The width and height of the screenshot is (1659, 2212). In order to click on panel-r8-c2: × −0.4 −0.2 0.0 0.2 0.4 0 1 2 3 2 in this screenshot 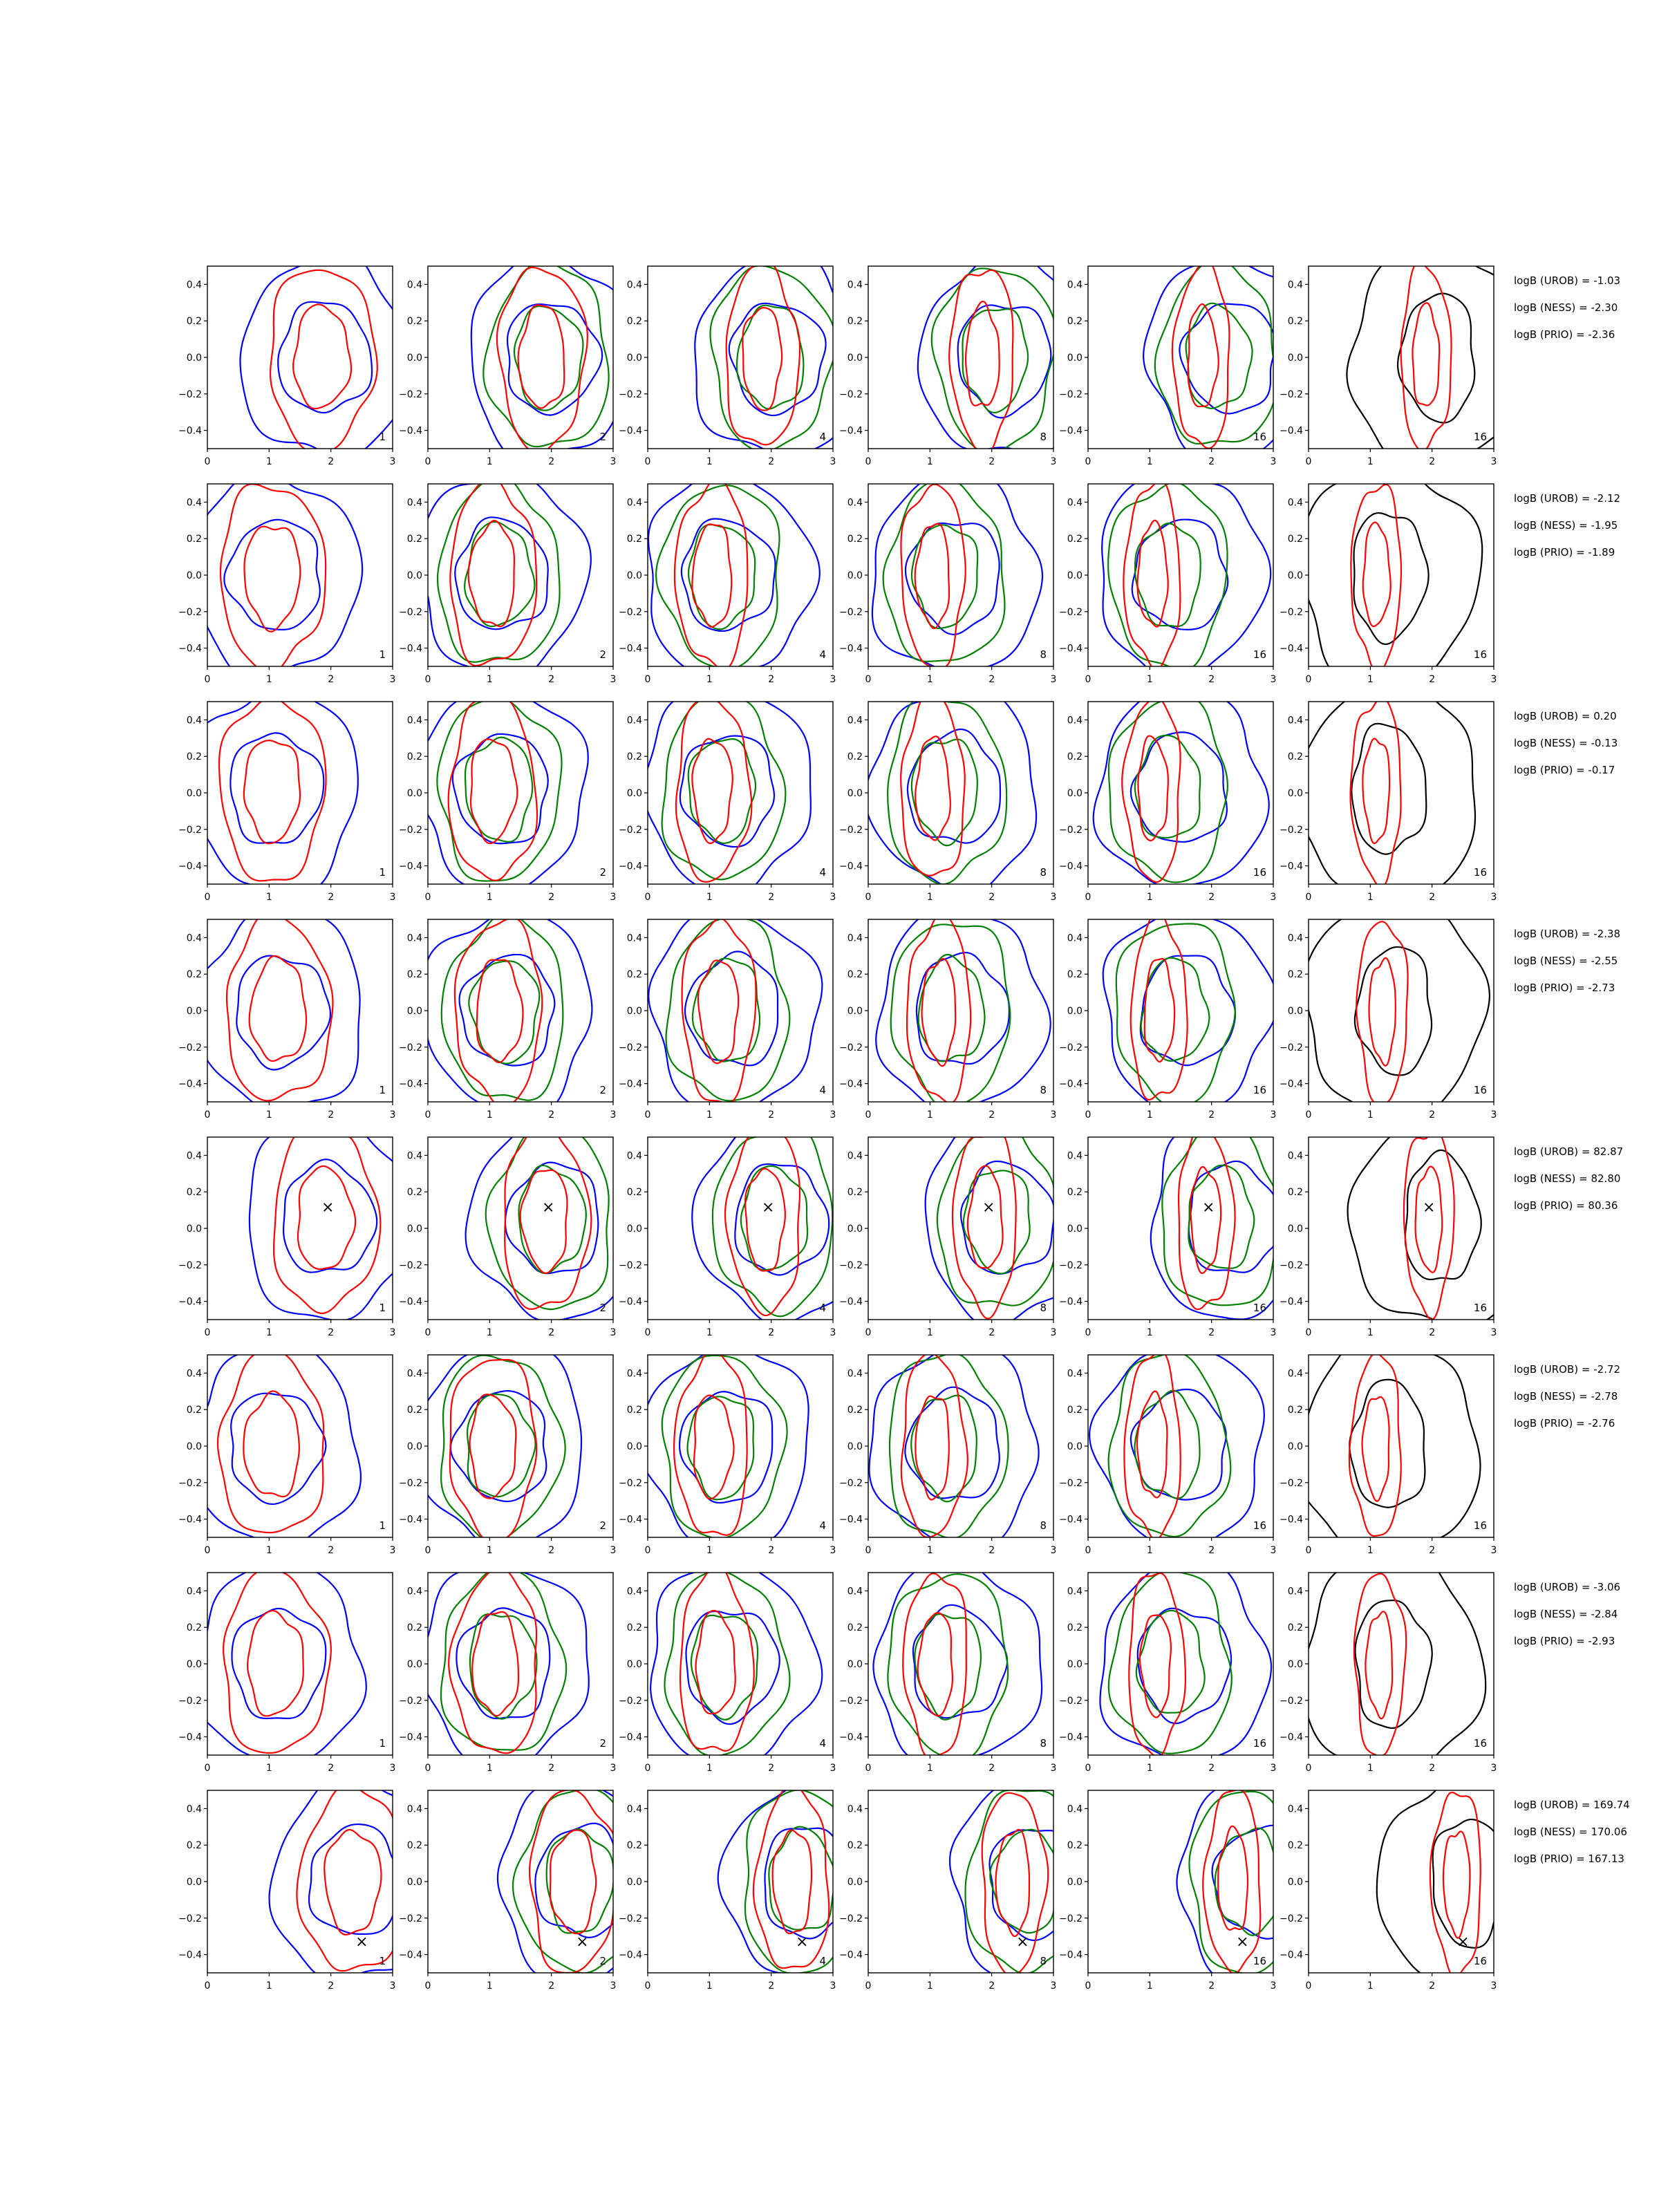, I will do `click(508, 1891)`.